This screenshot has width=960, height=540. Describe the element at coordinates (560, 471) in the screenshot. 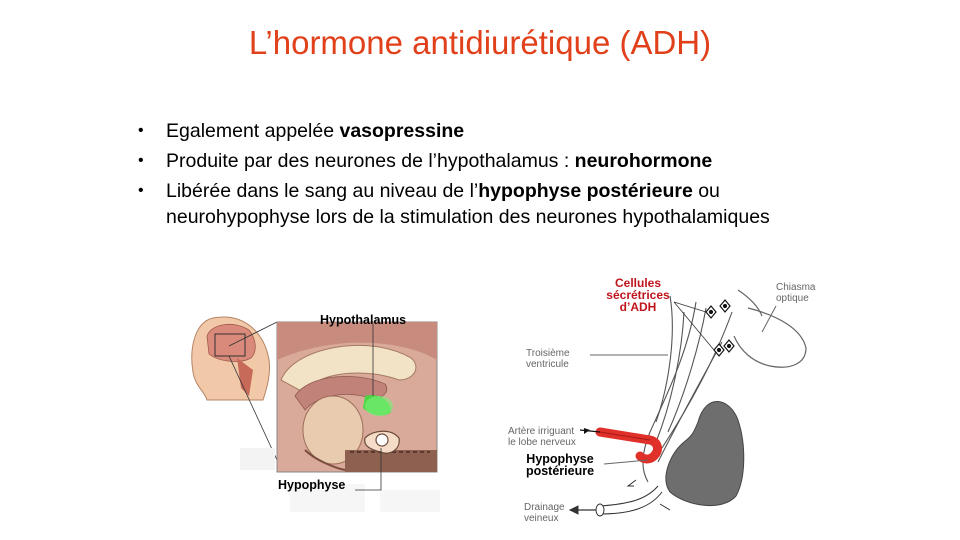

I see `label-hypophyse-line2: postérieure` at that location.